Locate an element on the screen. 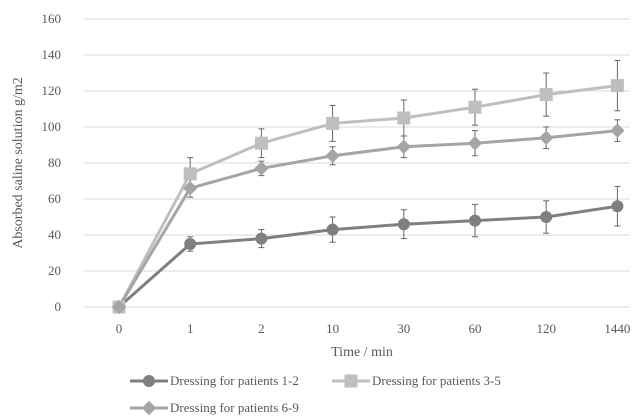  x-tick-label: 30 is located at coordinates (403, 328).